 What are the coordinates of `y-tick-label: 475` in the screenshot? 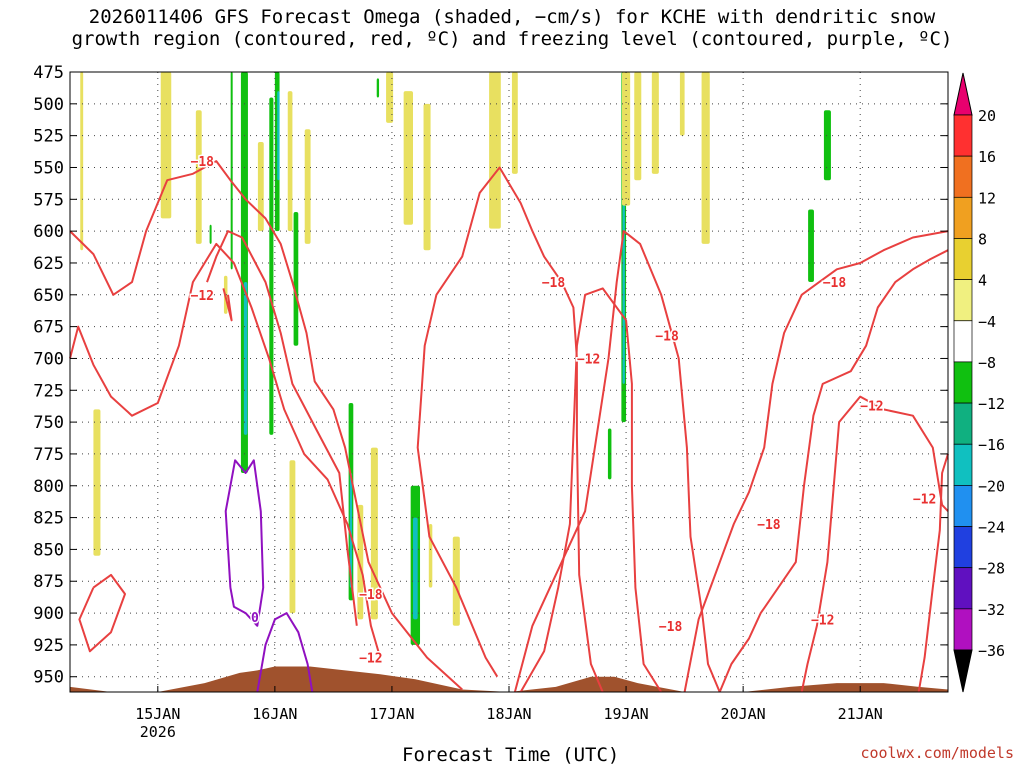 It's located at (48, 73).